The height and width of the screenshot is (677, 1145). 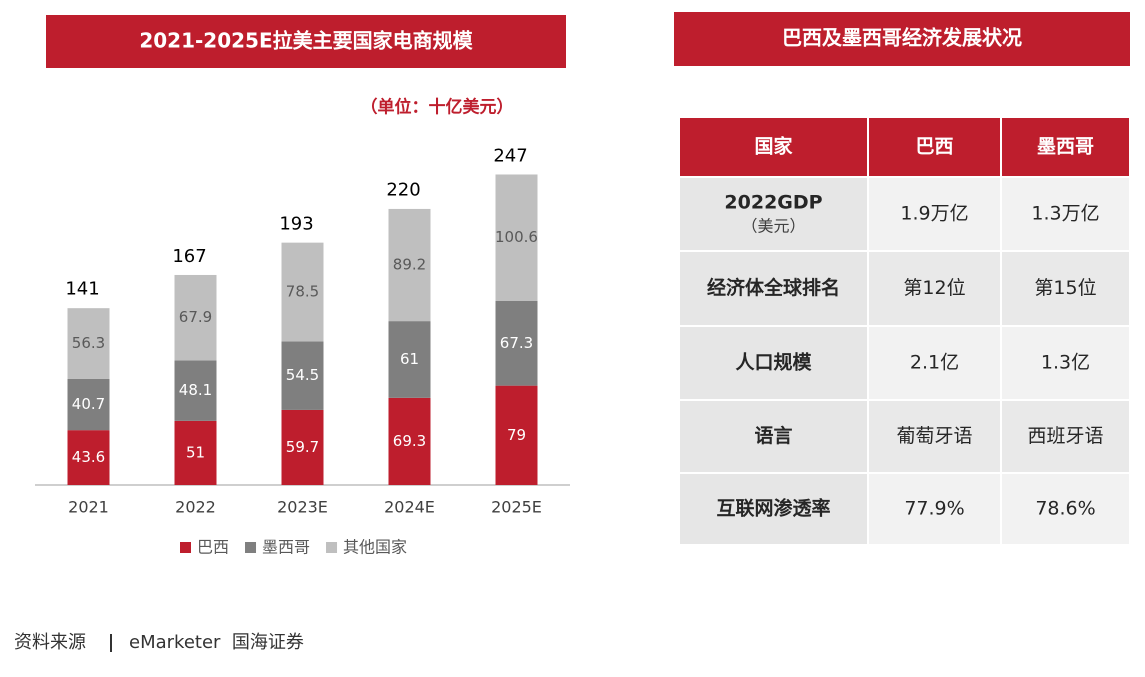 I want to click on source-label: 资料来源, so click(x=50, y=642).